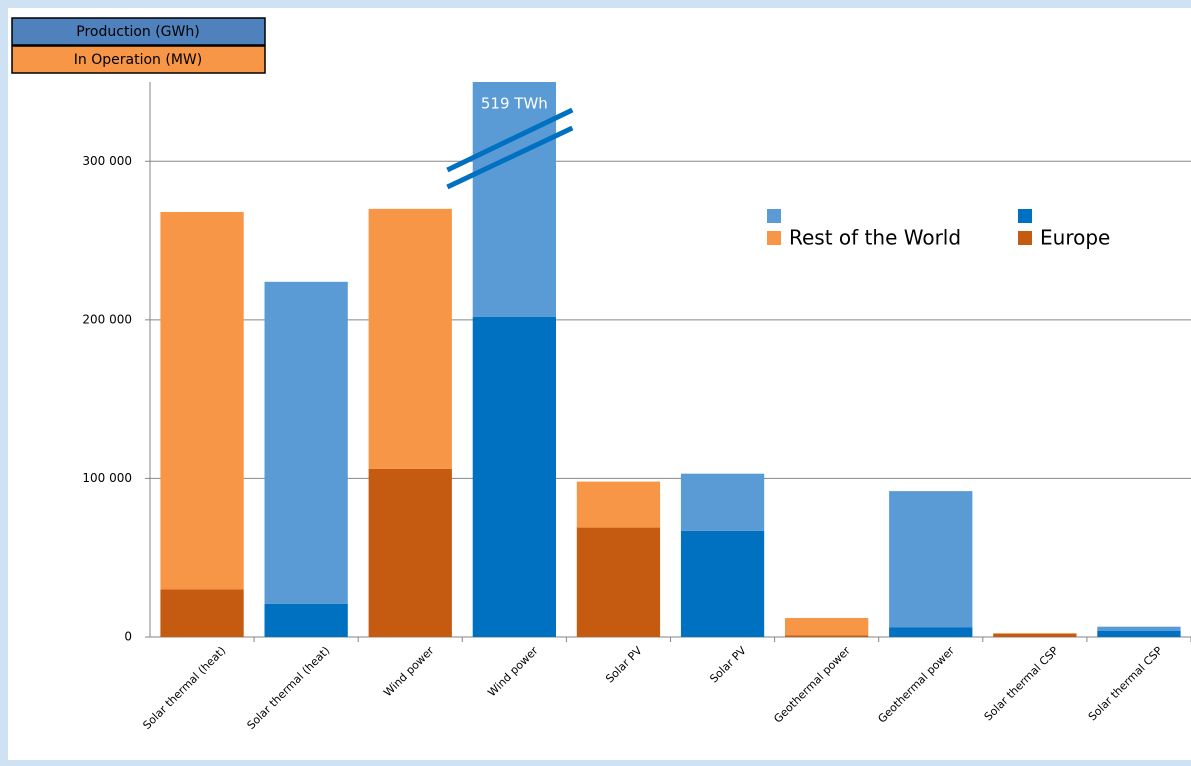  What do you see at coordinates (1075, 238) in the screenshot?
I see `legend-label: Europe` at bounding box center [1075, 238].